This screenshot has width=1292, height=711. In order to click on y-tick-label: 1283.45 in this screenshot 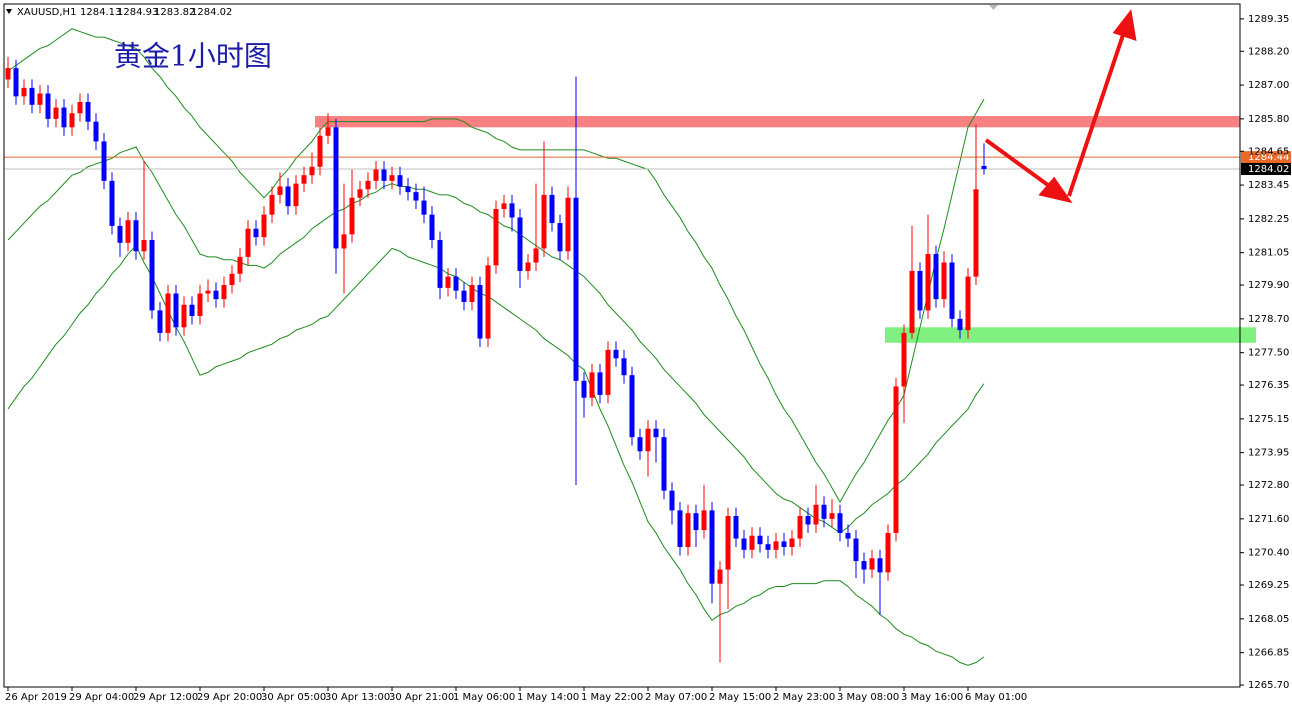, I will do `click(1268, 185)`.